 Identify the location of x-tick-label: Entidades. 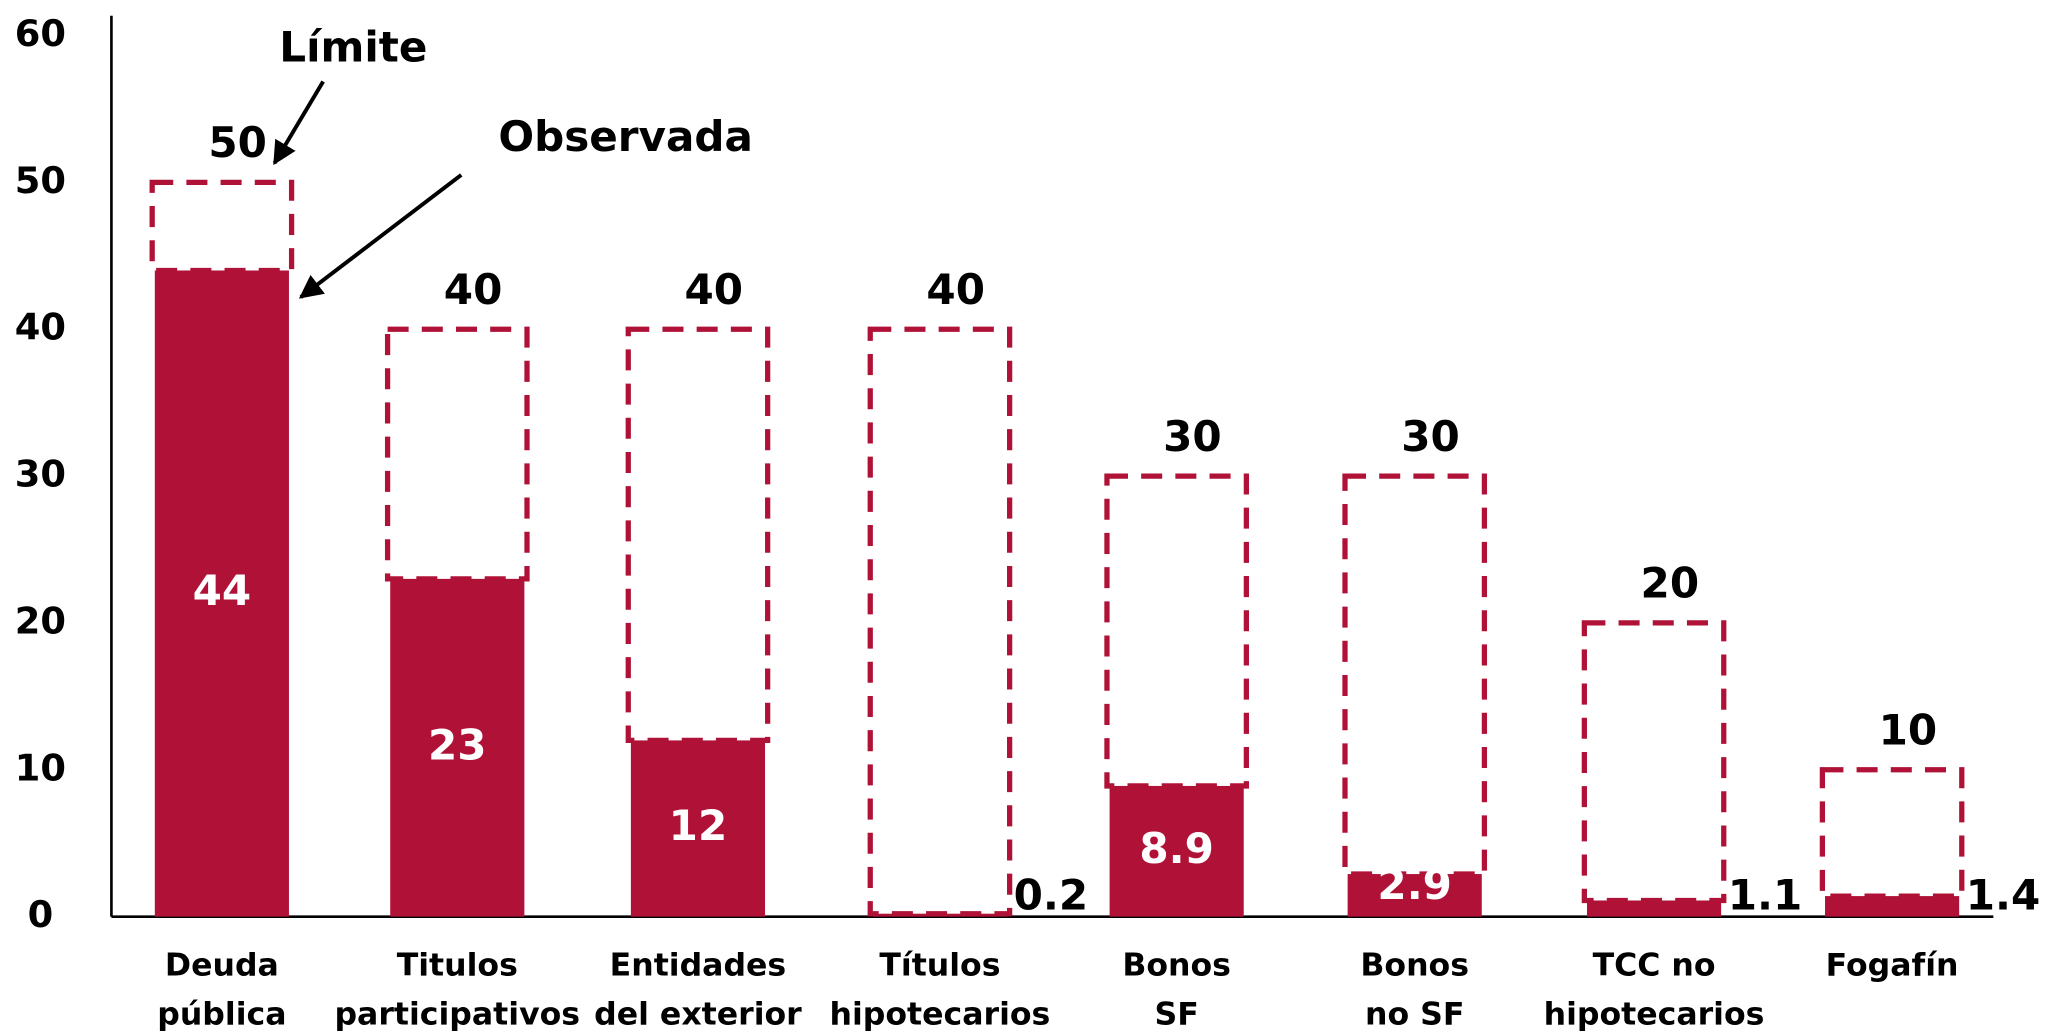
(698, 966).